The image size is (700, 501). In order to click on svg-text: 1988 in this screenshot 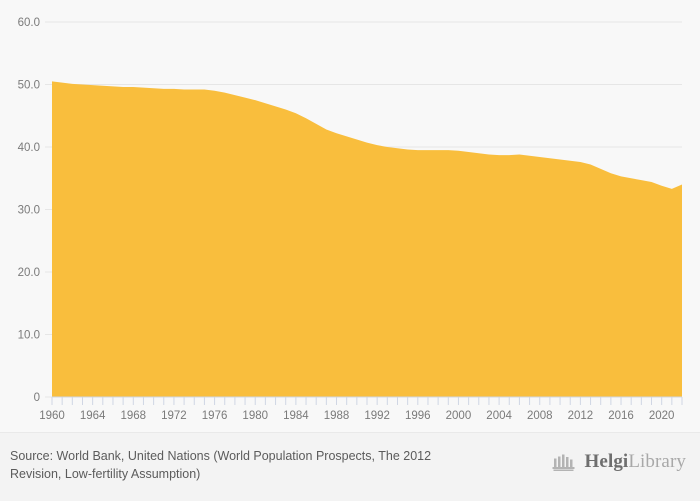, I will do `click(337, 416)`.